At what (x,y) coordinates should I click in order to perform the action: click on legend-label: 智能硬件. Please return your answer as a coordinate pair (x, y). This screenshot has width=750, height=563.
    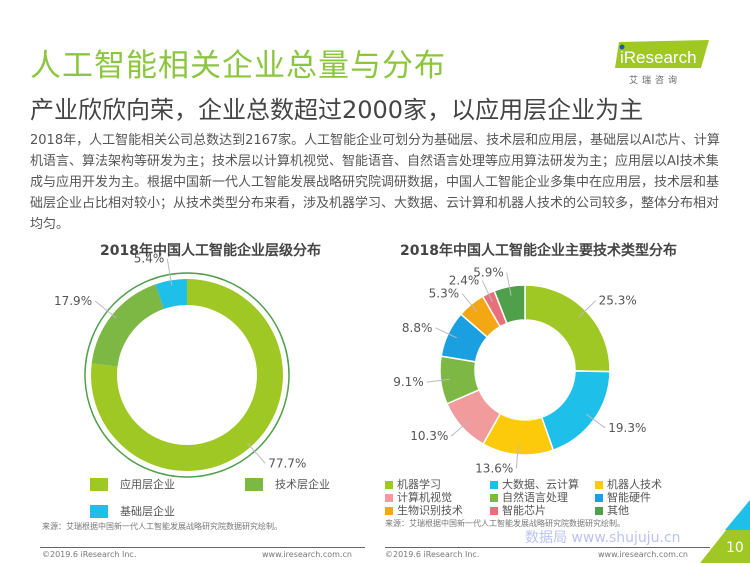
    Looking at the image, I should click on (629, 497).